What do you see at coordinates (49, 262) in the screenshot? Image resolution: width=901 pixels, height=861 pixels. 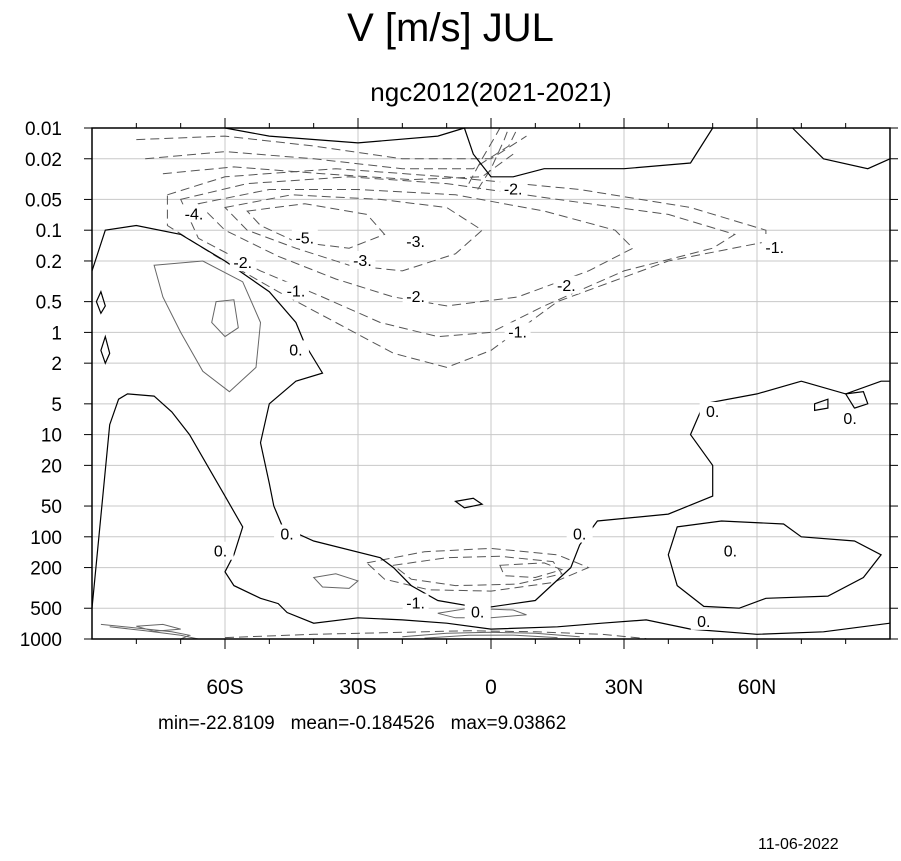 I see `y-tick-label: 0.2` at bounding box center [49, 262].